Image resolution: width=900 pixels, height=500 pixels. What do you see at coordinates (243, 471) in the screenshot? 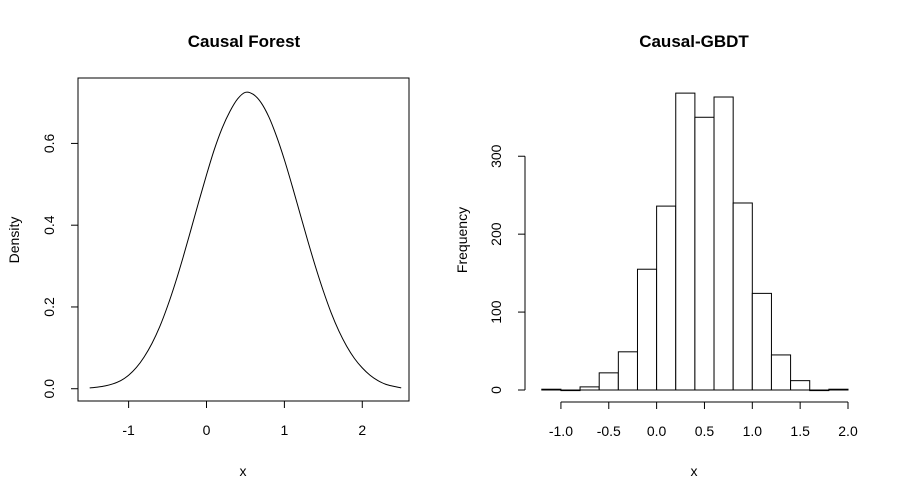
I see `left-x-axis-label: x` at bounding box center [243, 471].